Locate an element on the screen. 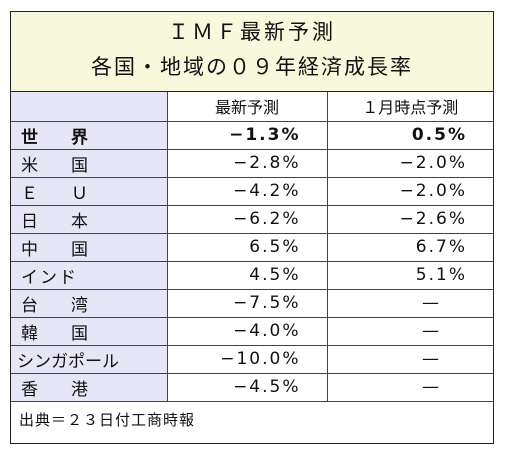 This screenshot has width=506, height=455. region-name: 中 国 is located at coordinates (89, 247).